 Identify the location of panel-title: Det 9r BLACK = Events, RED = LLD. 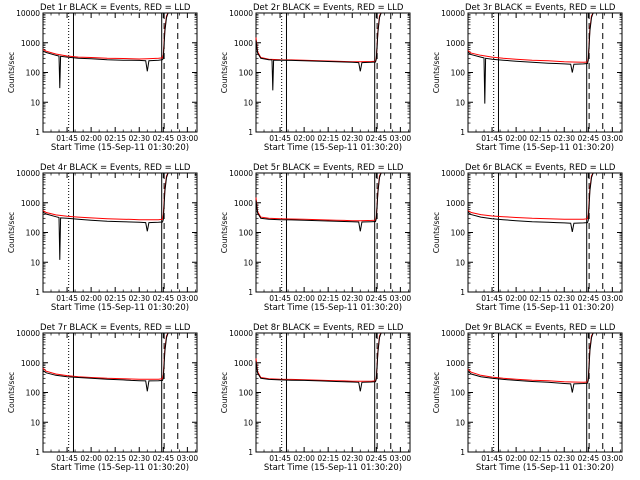
(540, 328).